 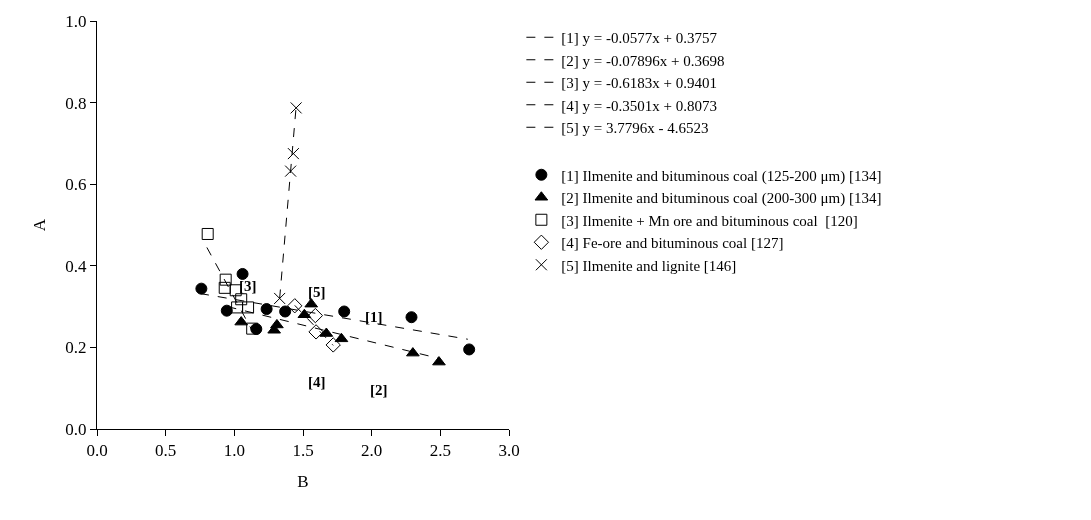 What do you see at coordinates (317, 292) in the screenshot?
I see `annotation: [5]` at bounding box center [317, 292].